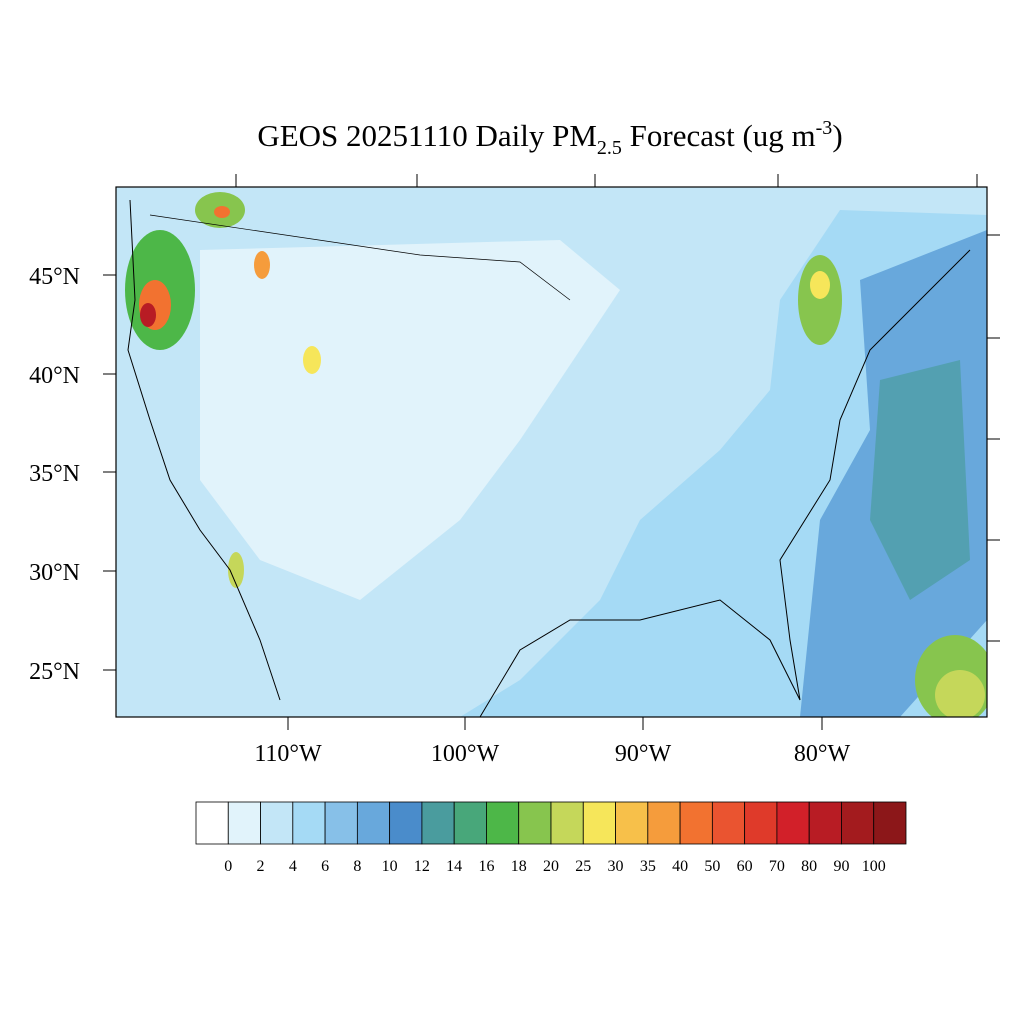  Describe the element at coordinates (583, 866) in the screenshot. I see `colorbar-label: 25` at that location.